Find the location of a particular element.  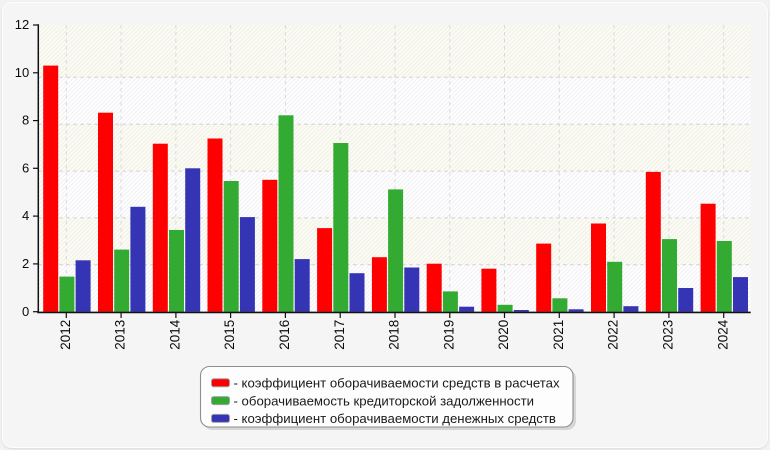

svg-text: 6 is located at coordinates (25, 167).